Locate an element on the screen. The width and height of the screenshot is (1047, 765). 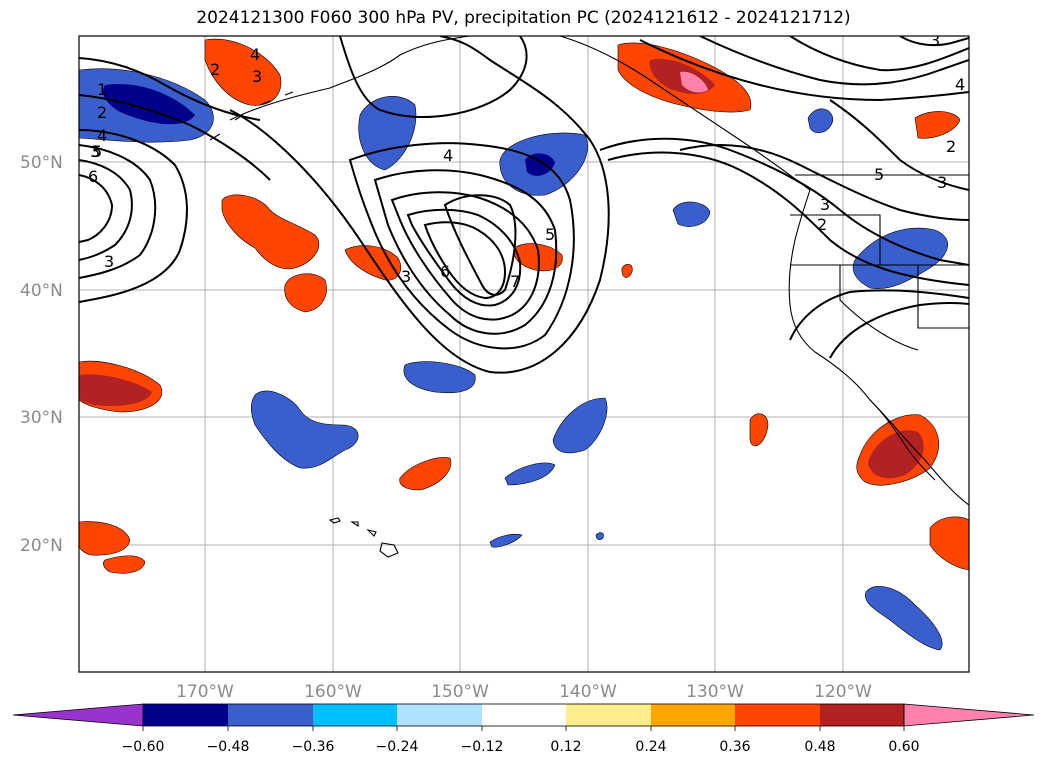
contour-label: 1 is located at coordinates (102, 89).